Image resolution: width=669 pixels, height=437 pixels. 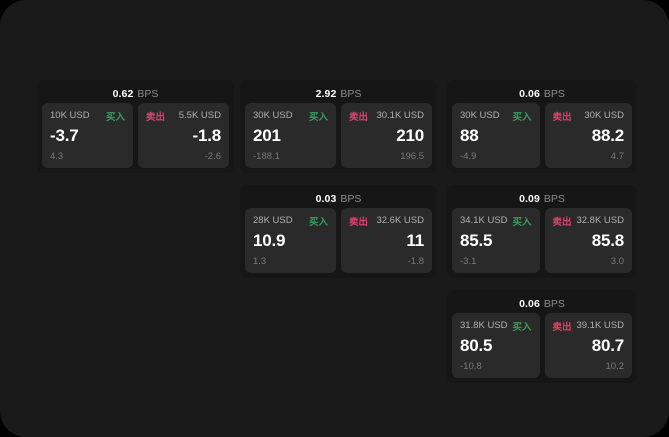 What do you see at coordinates (135, 94) in the screenshot?
I see `card-header: 0.62 BPS` at bounding box center [135, 94].